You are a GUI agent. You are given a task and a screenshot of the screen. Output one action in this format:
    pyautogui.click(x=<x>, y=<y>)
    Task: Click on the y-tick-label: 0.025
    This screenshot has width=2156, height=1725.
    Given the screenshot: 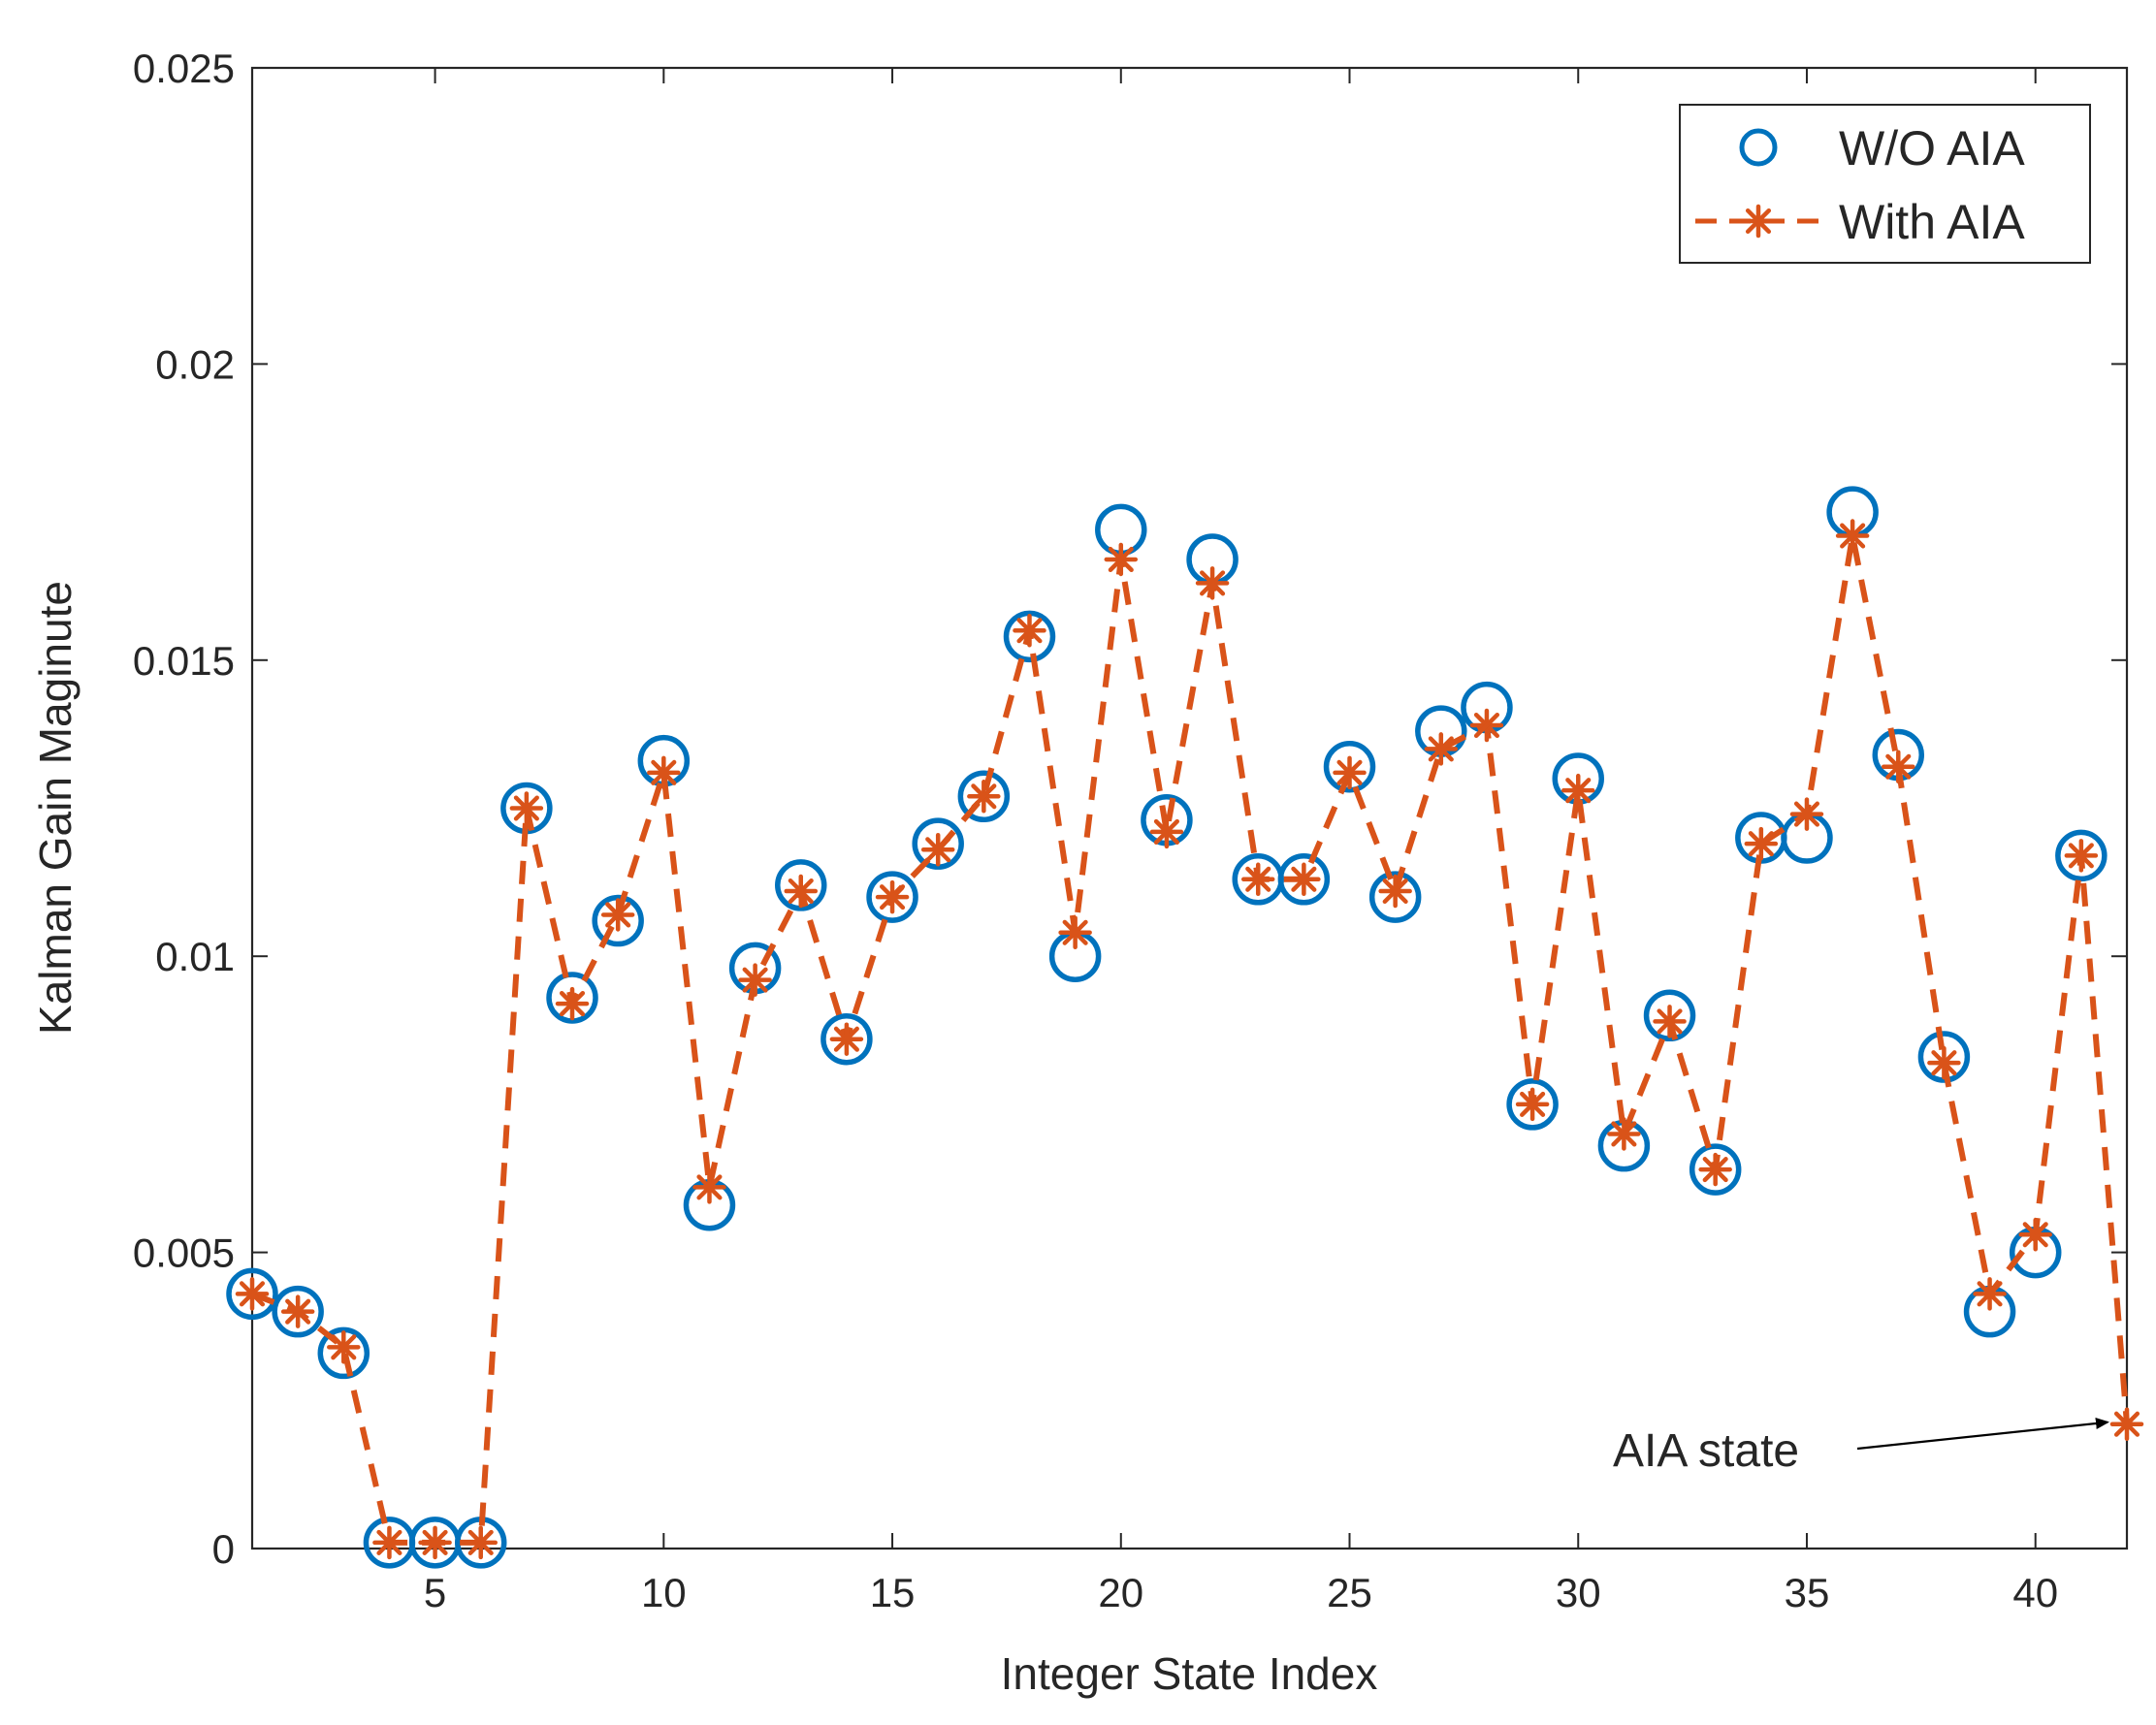 What is the action you would take?
    pyautogui.click(x=184, y=68)
    